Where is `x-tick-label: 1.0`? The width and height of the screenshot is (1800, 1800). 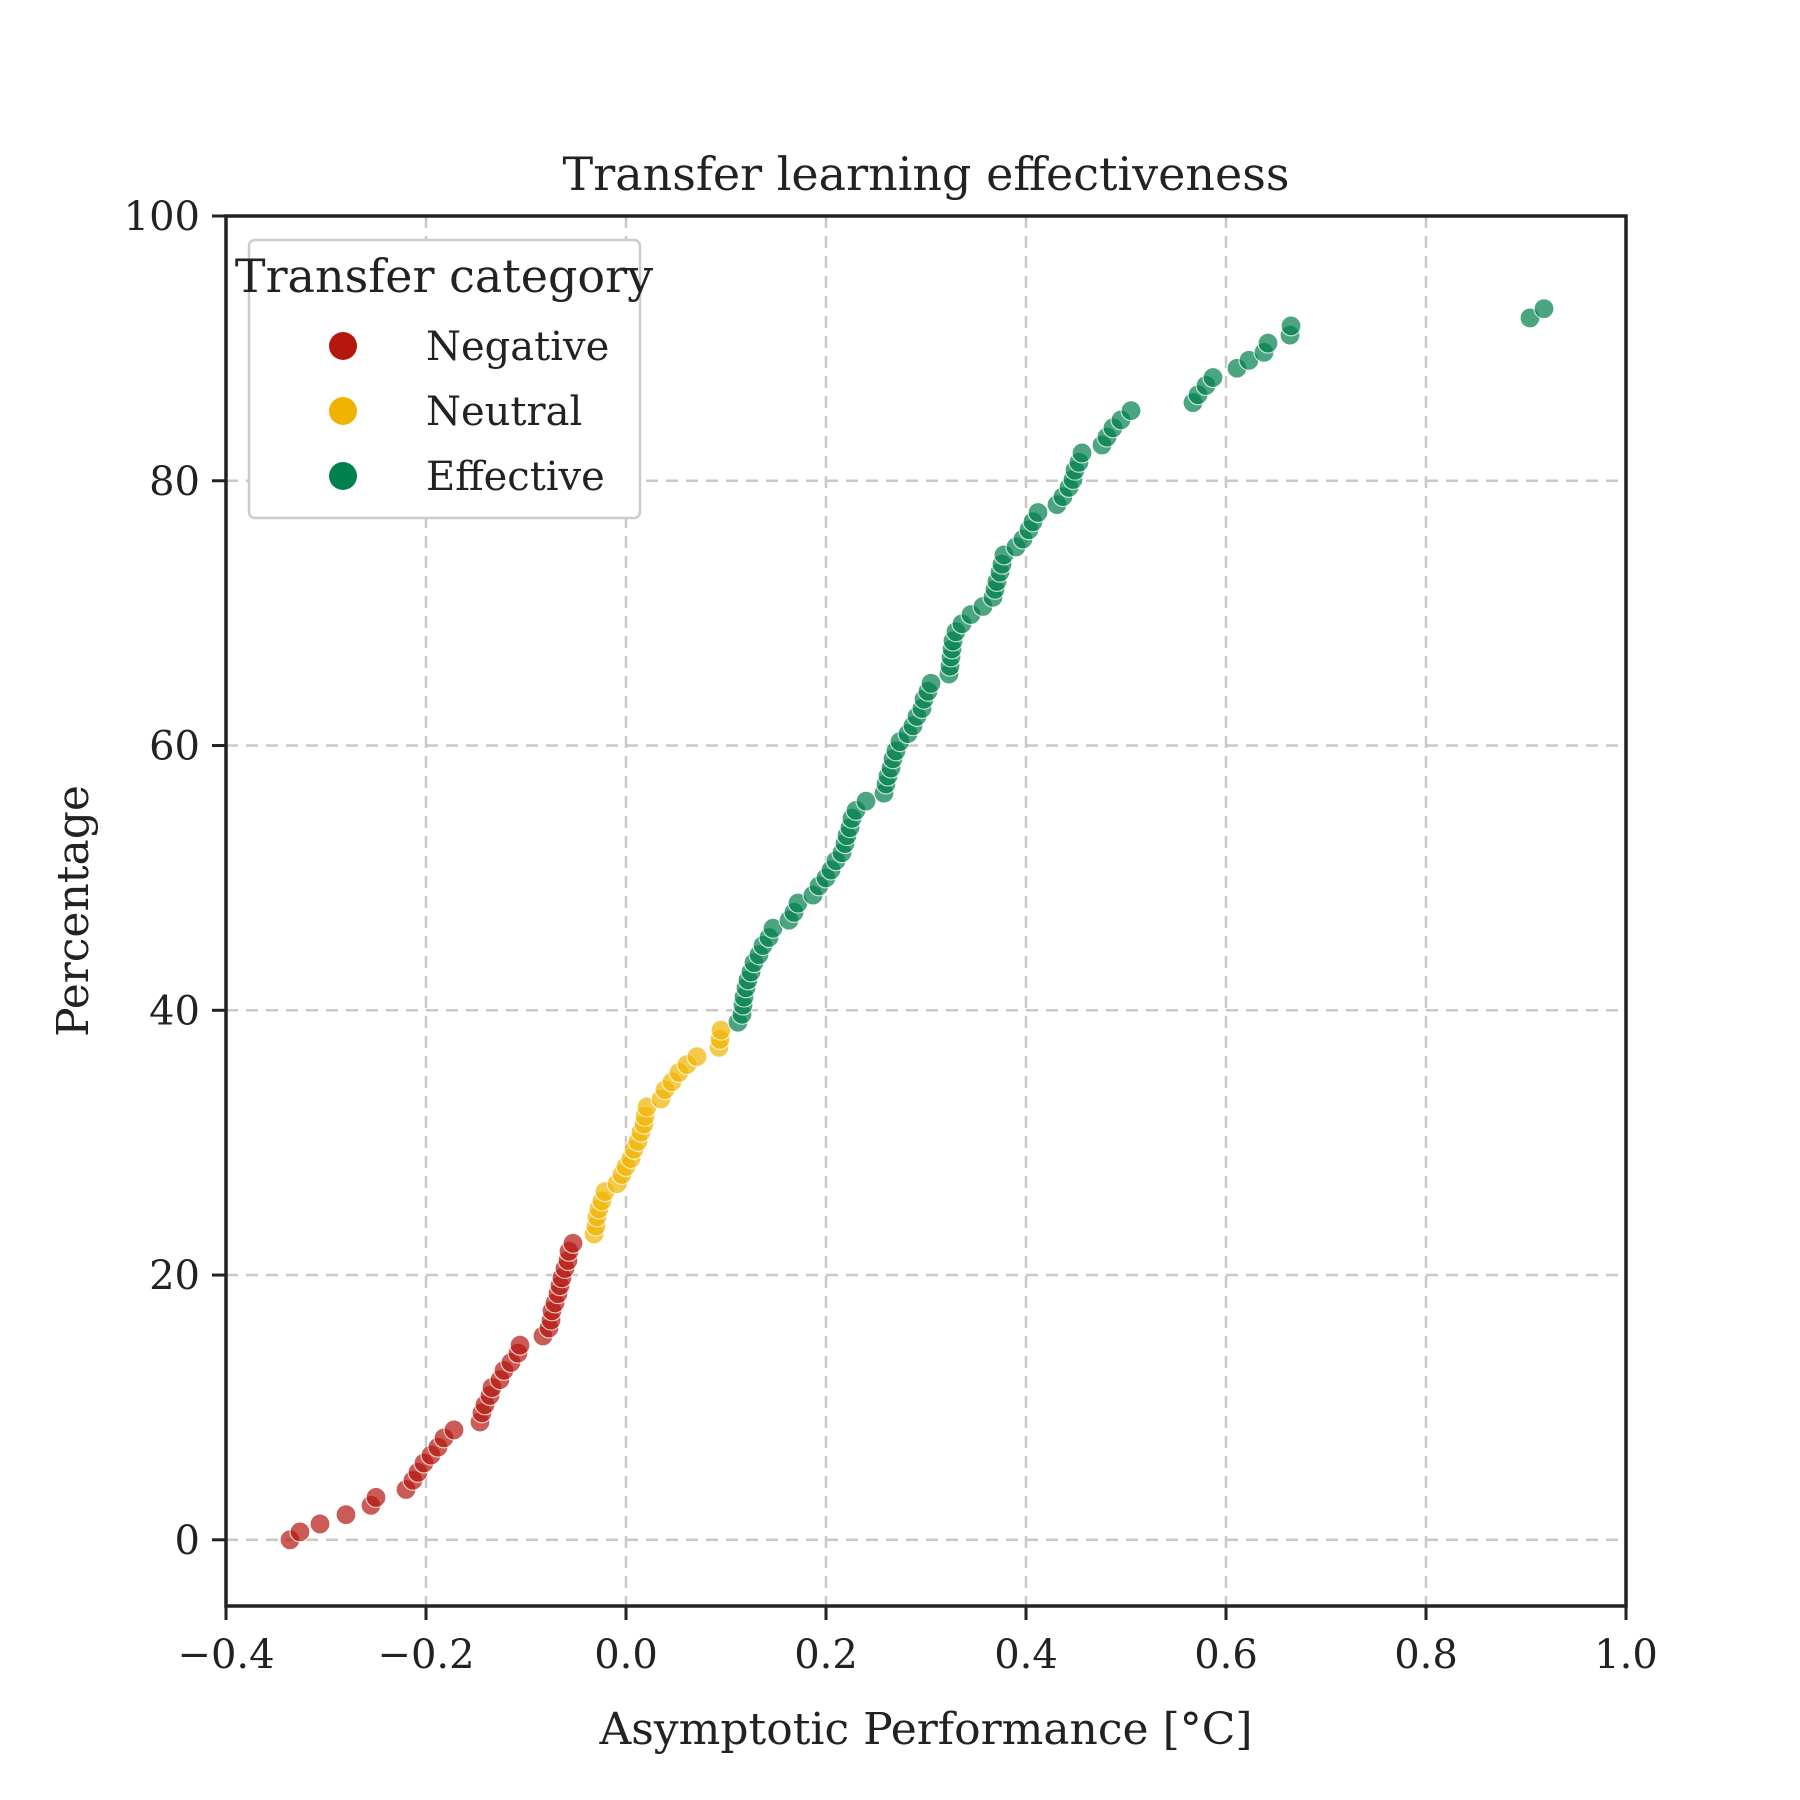 x-tick-label: 1.0 is located at coordinates (1626, 1655).